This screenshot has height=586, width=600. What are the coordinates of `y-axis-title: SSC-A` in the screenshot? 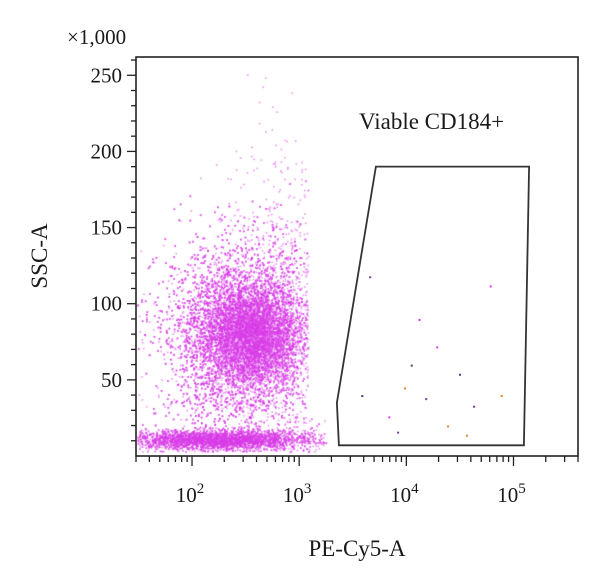 It's located at (39, 256).